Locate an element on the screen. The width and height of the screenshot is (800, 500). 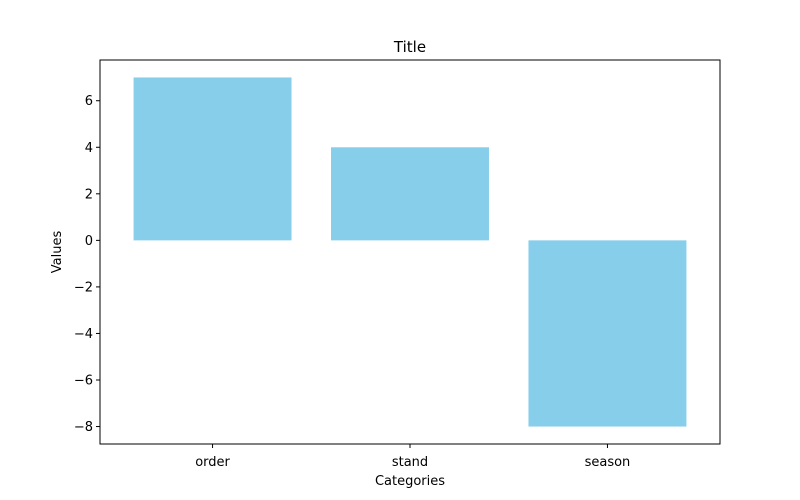
y-axis: −8 −6 −4 −2 0 2 4 6 is located at coordinates (87, 264).